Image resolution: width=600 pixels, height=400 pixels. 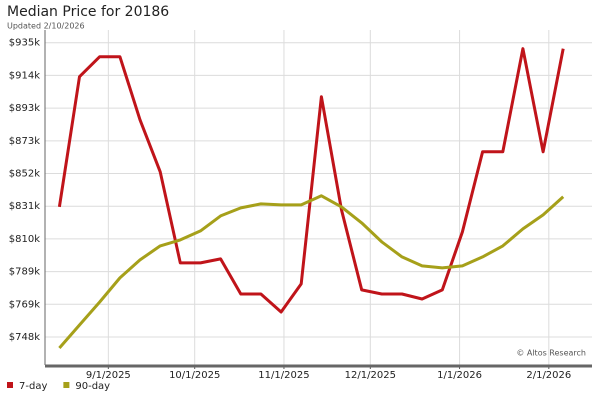 What do you see at coordinates (24, 272) in the screenshot?
I see `y-tick-label: $789k` at bounding box center [24, 272].